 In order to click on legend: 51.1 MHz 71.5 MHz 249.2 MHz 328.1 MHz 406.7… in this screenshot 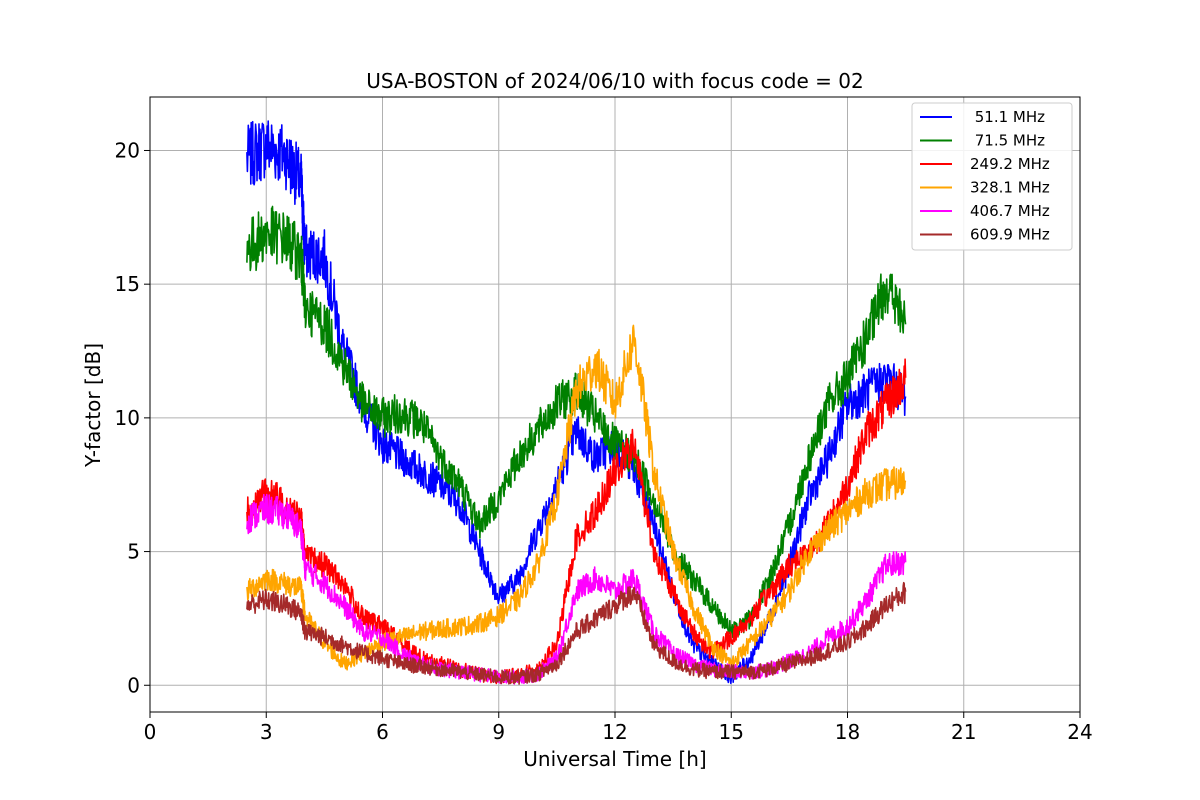, I will do `click(992, 176)`.